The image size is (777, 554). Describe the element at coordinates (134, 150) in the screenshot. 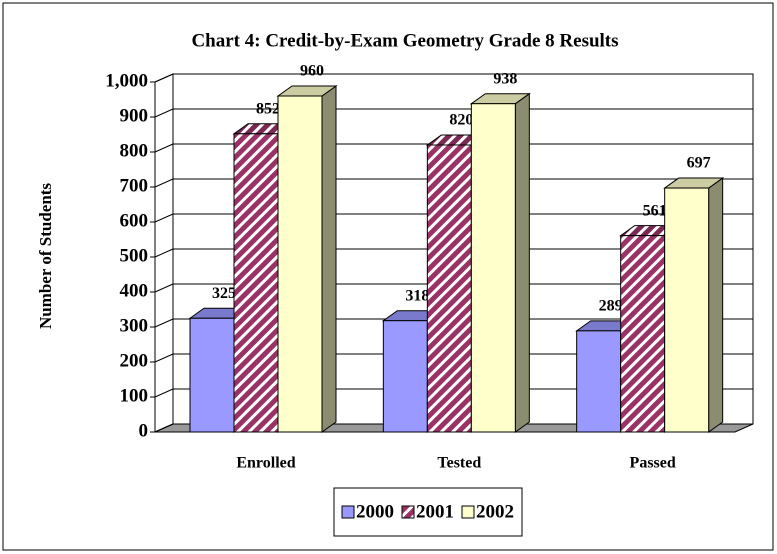

I see `y-tick-label: 800` at that location.